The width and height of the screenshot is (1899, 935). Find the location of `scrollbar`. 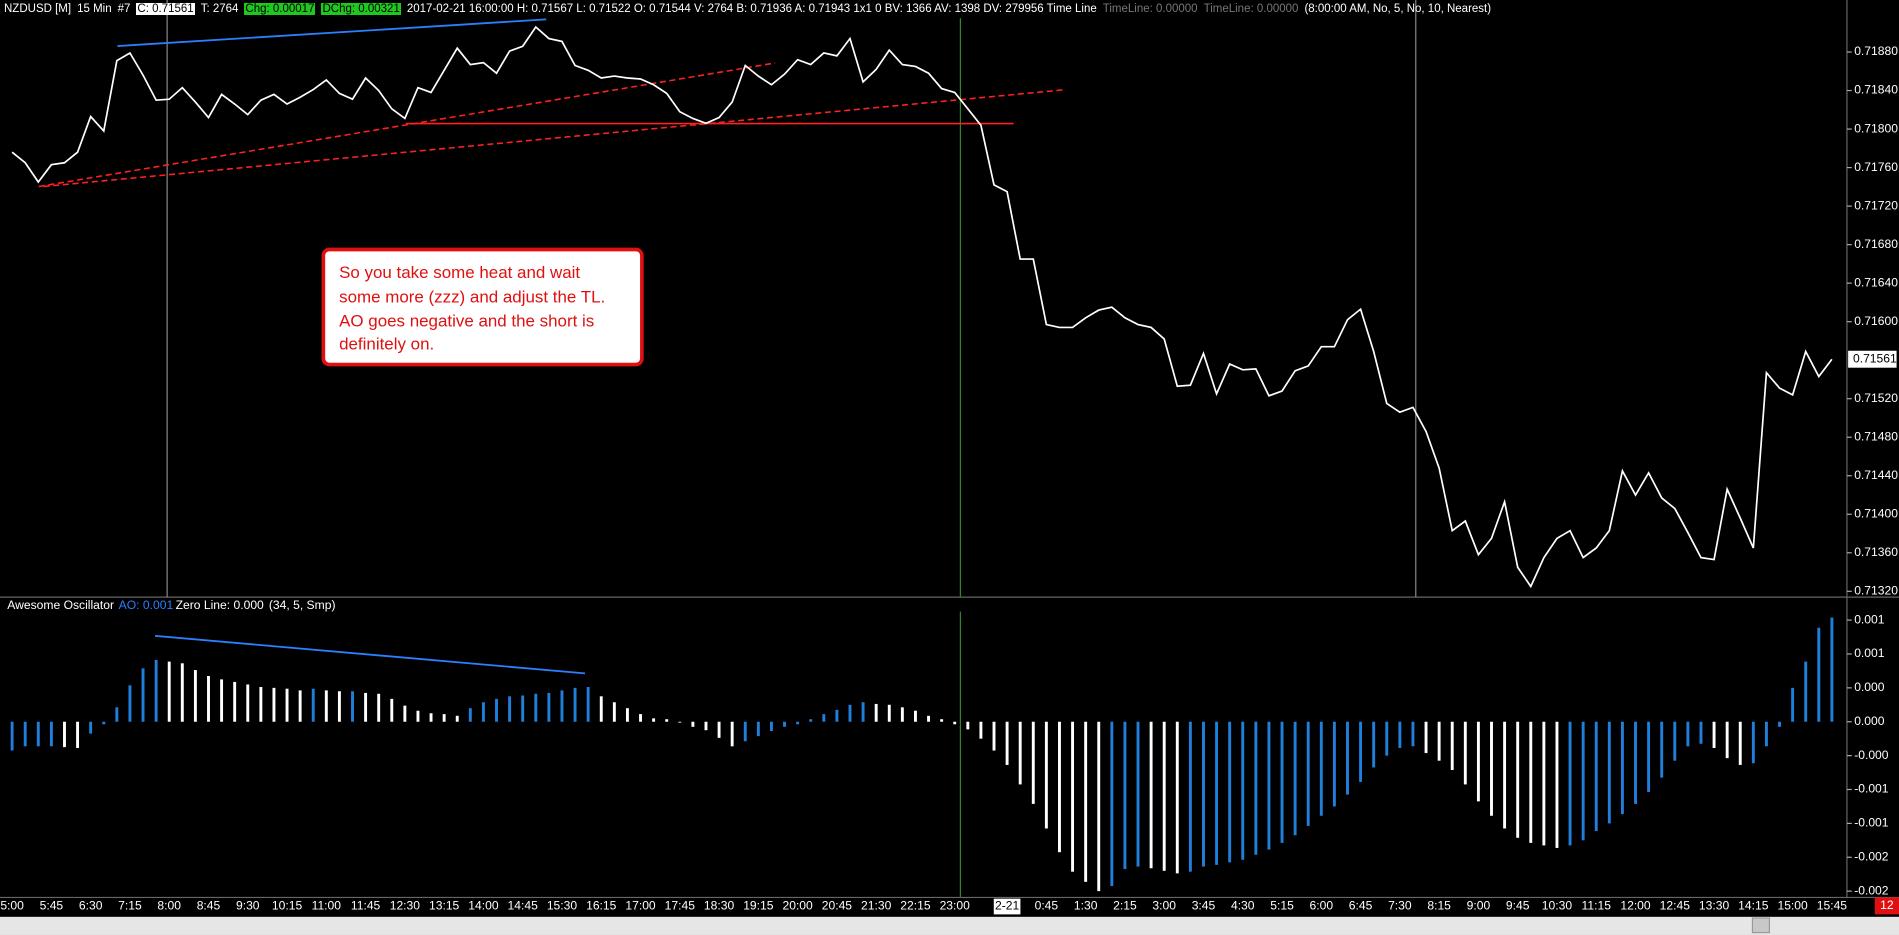

scrollbar is located at coordinates (949, 925).